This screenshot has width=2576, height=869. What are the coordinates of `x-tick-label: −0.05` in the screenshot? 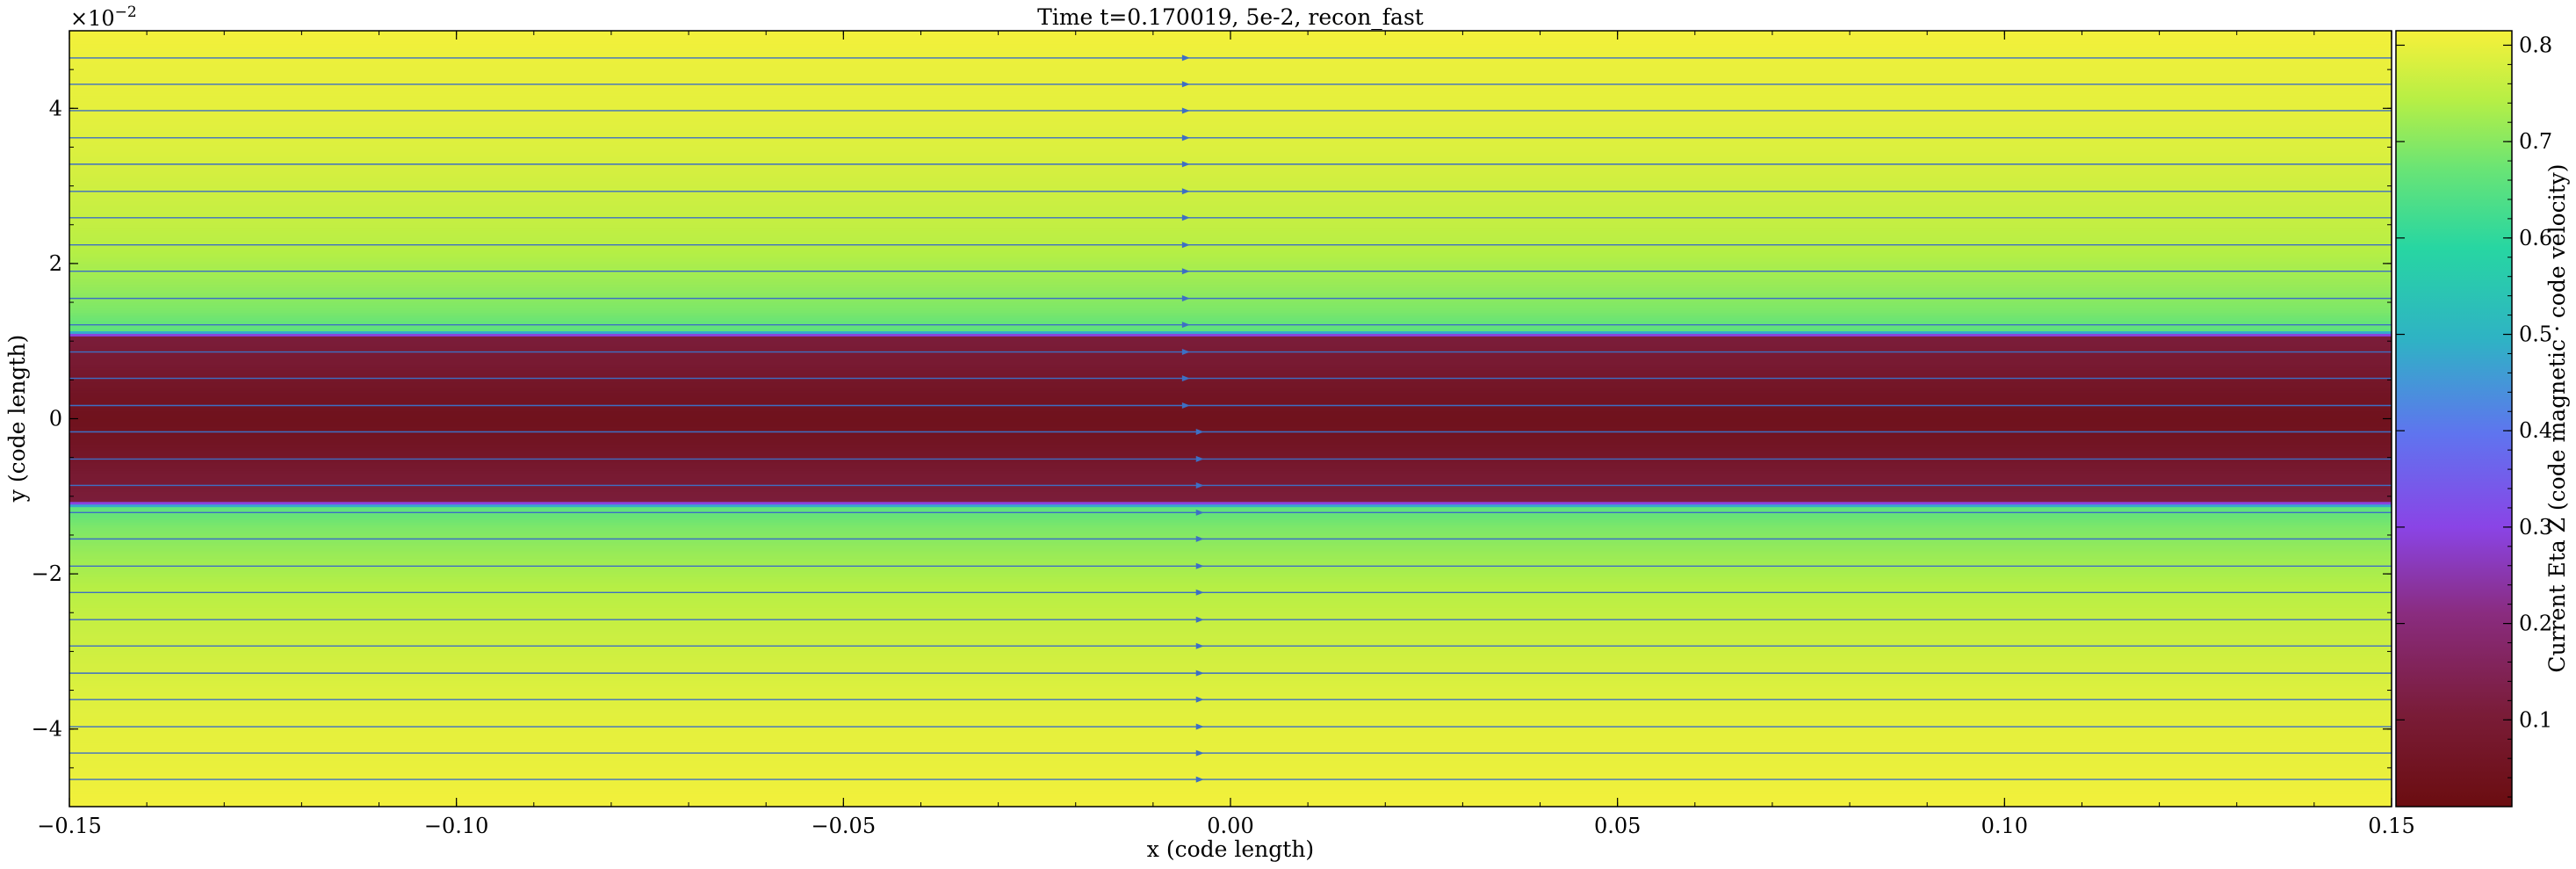 It's located at (844, 826).